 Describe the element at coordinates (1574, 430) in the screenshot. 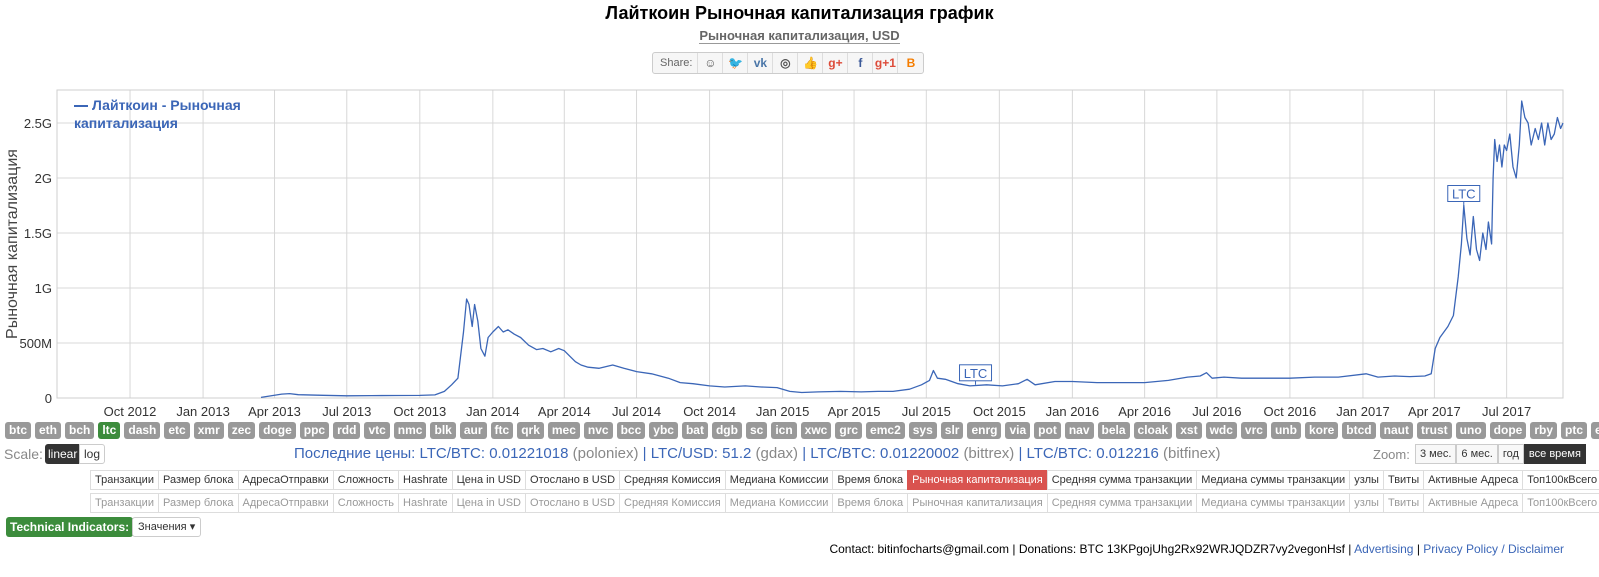

I see `coin-ptc-button: ptc` at that location.